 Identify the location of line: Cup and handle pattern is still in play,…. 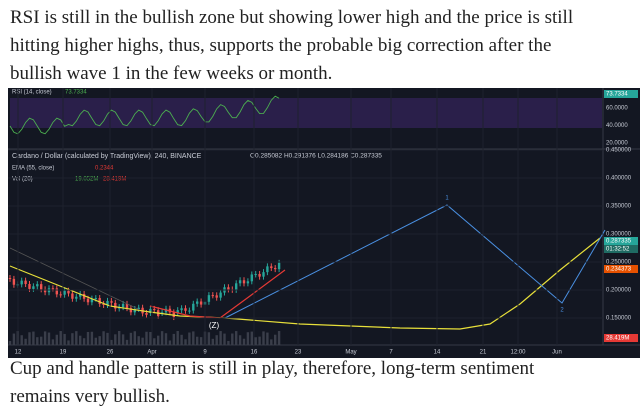
(272, 368).